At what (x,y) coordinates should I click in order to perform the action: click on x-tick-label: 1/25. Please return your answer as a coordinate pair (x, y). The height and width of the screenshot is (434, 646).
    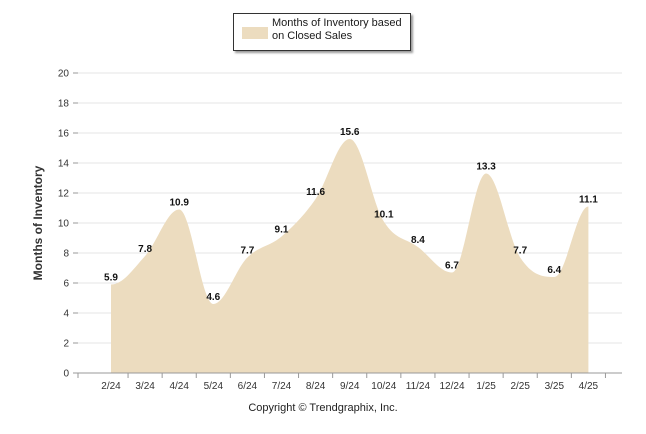
    Looking at the image, I should click on (486, 386).